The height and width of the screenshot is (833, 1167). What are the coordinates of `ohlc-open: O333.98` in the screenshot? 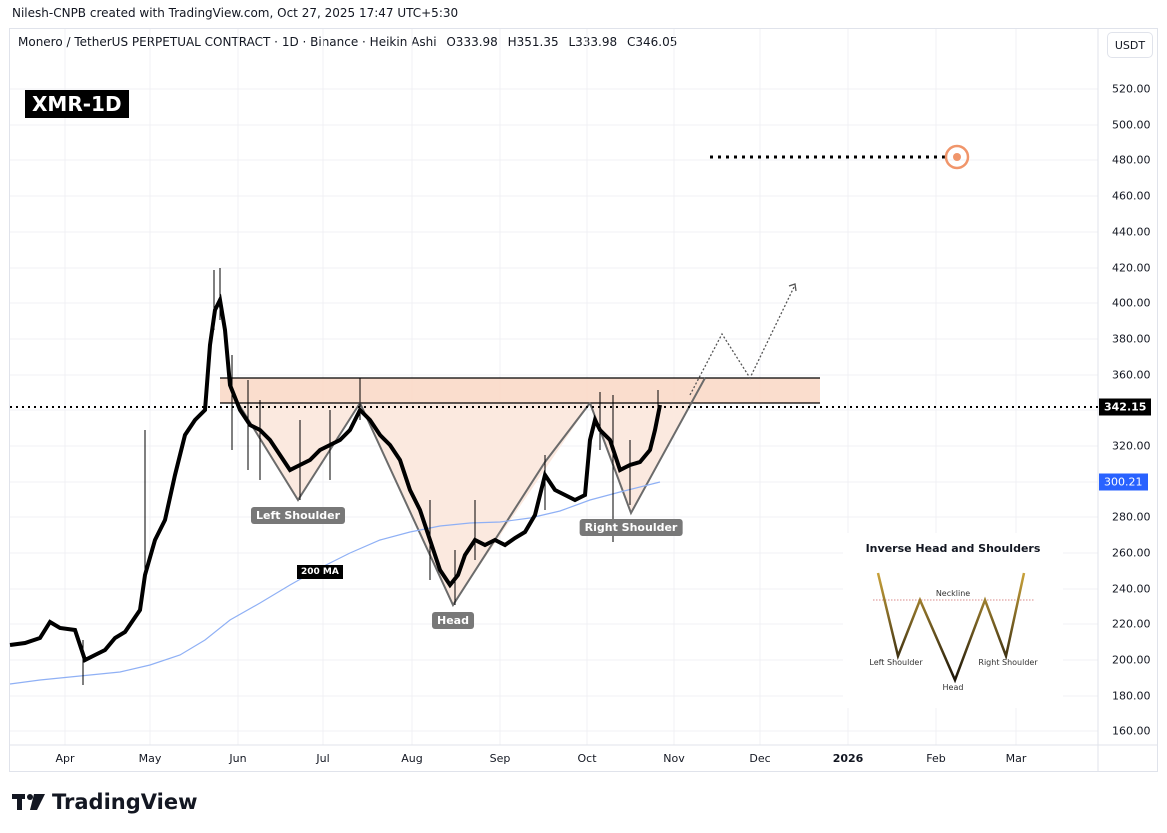 It's located at (472, 42).